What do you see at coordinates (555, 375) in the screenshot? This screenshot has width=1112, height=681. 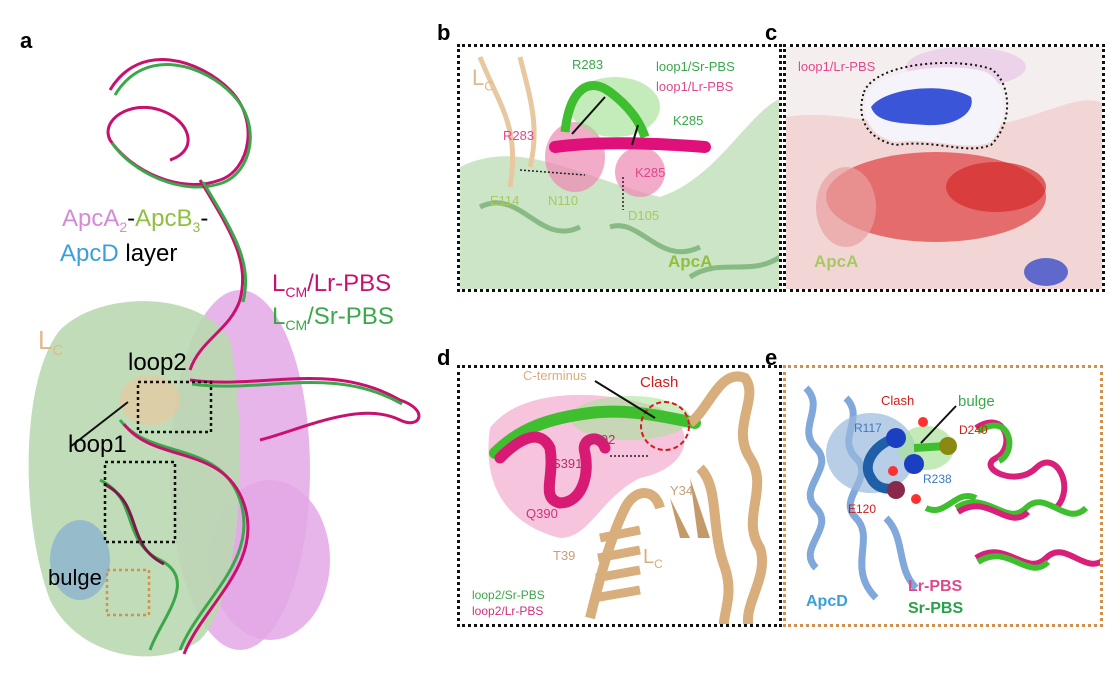 I see `c-terminus-label: C-terminus` at bounding box center [555, 375].